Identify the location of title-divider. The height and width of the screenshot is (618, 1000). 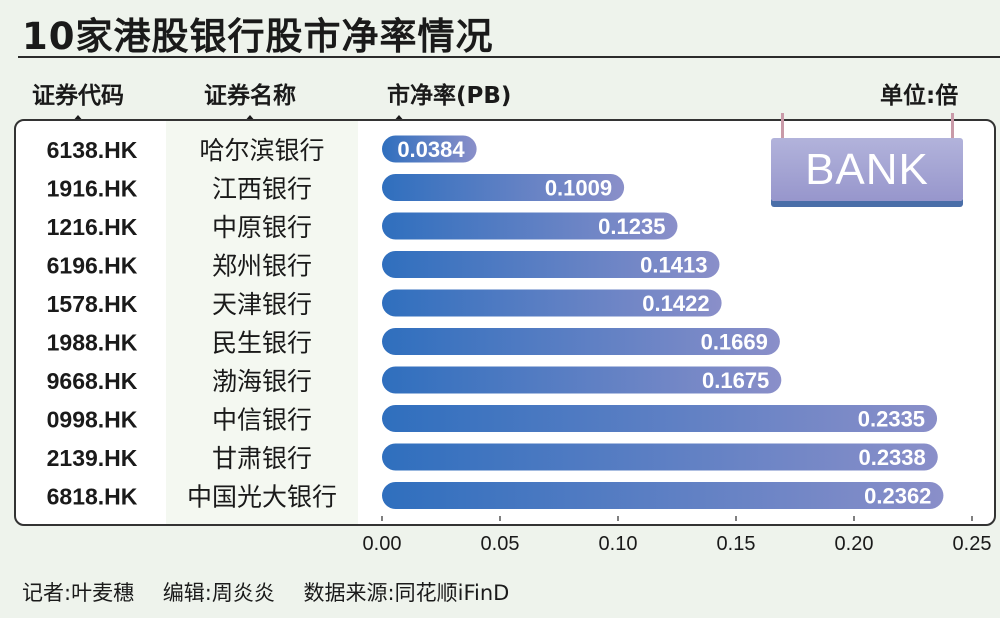
(509, 57).